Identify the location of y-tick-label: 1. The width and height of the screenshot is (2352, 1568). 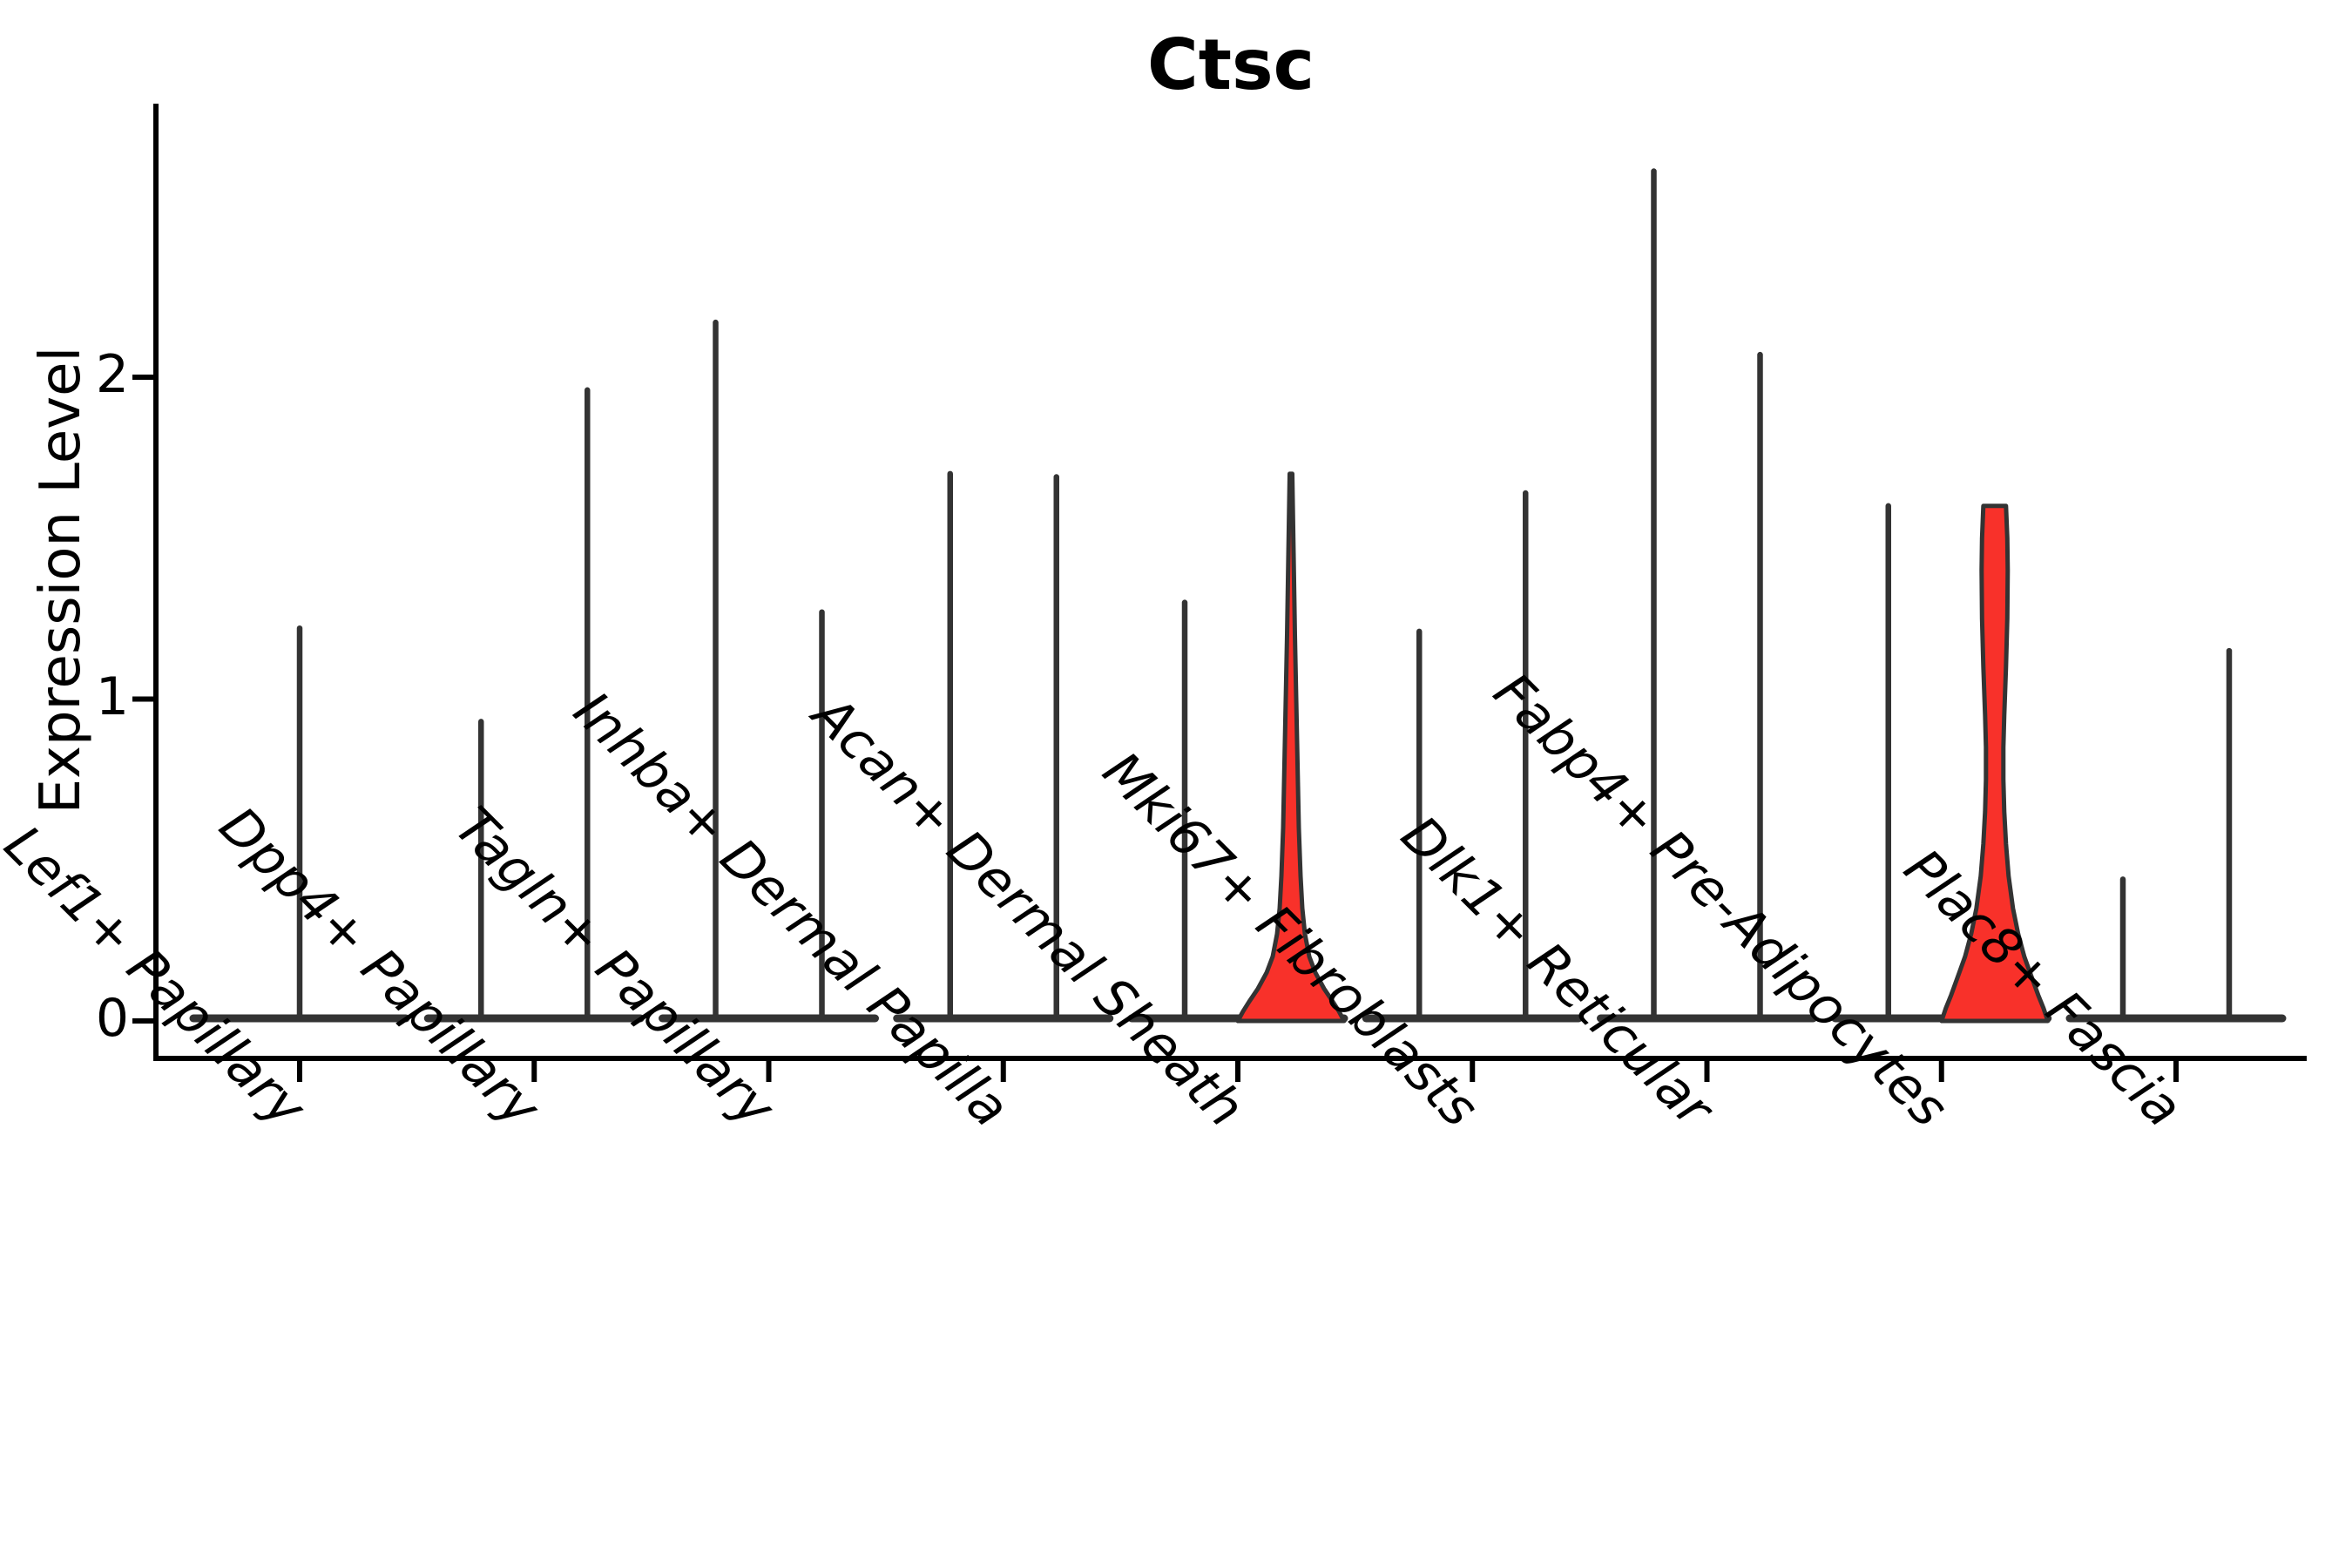
(112, 697).